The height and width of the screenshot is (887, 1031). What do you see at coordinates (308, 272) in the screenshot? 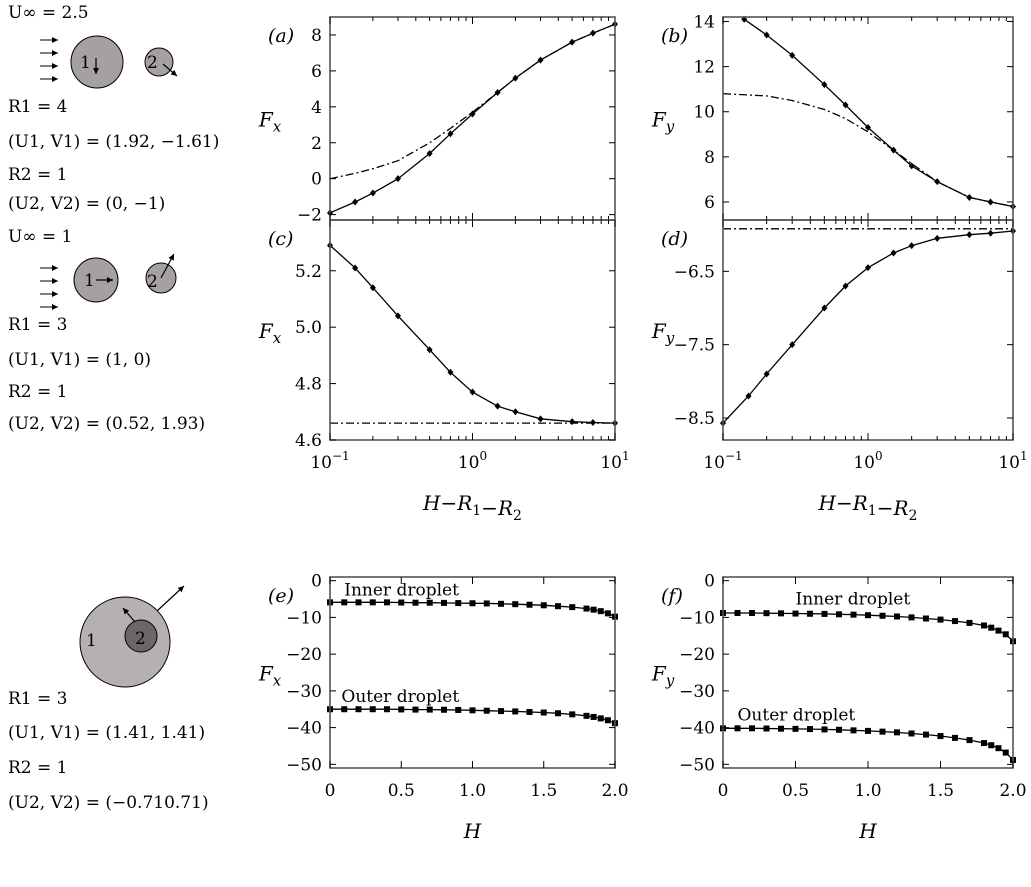
I see `y-tick-label: 5.2` at bounding box center [308, 272].